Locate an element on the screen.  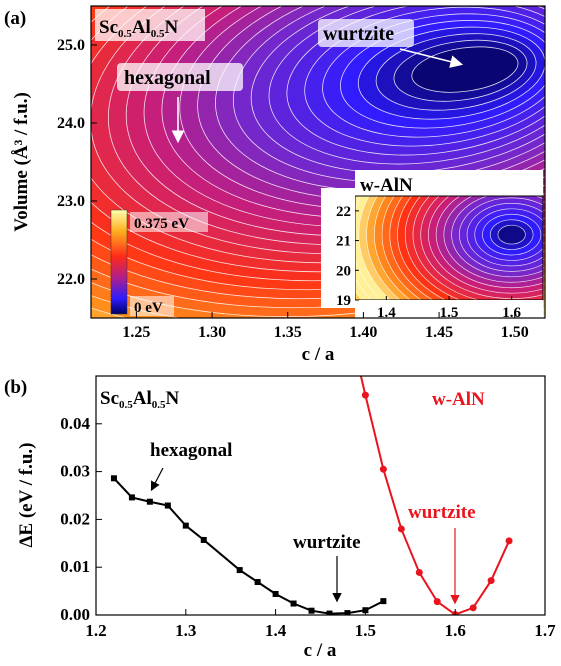
wurtzite-label-black: wurtzite is located at coordinates (327, 542).